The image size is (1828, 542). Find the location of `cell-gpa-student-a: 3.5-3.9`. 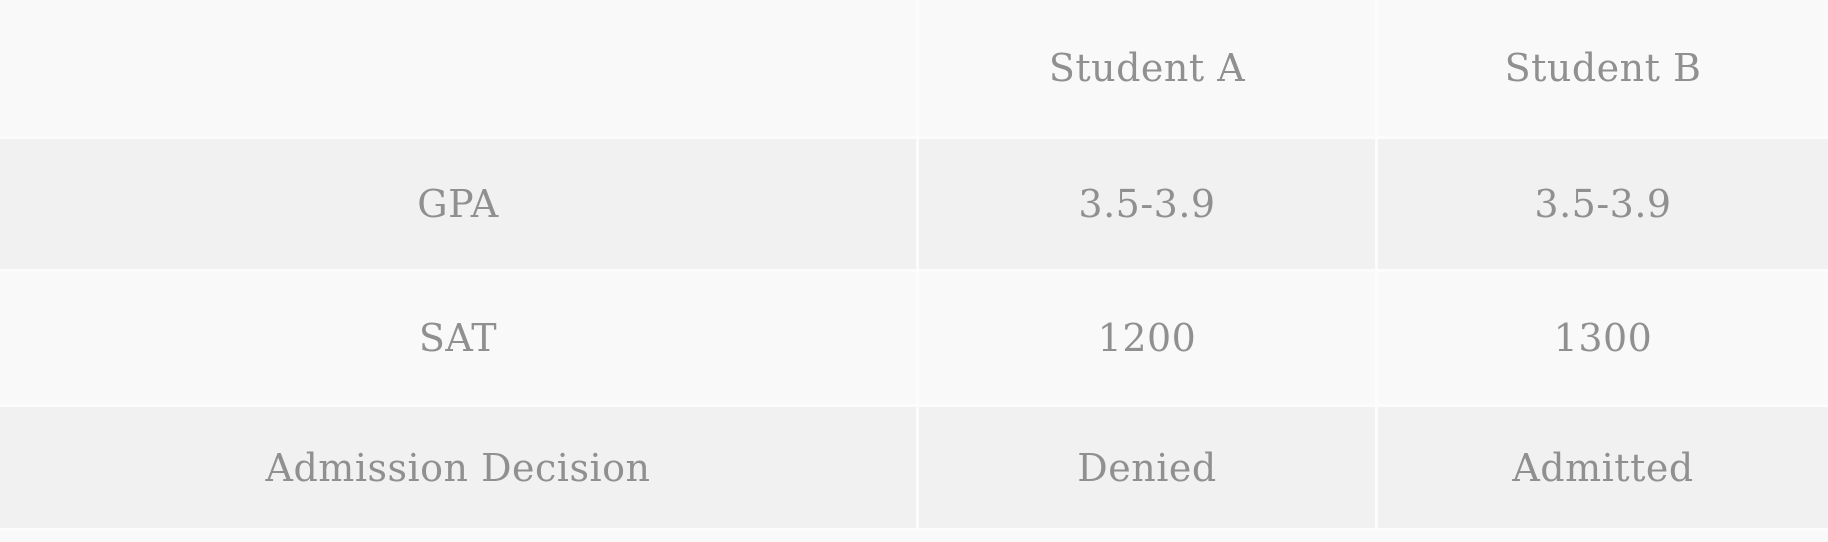

cell-gpa-student-a: 3.5-3.9 is located at coordinates (1148, 204).